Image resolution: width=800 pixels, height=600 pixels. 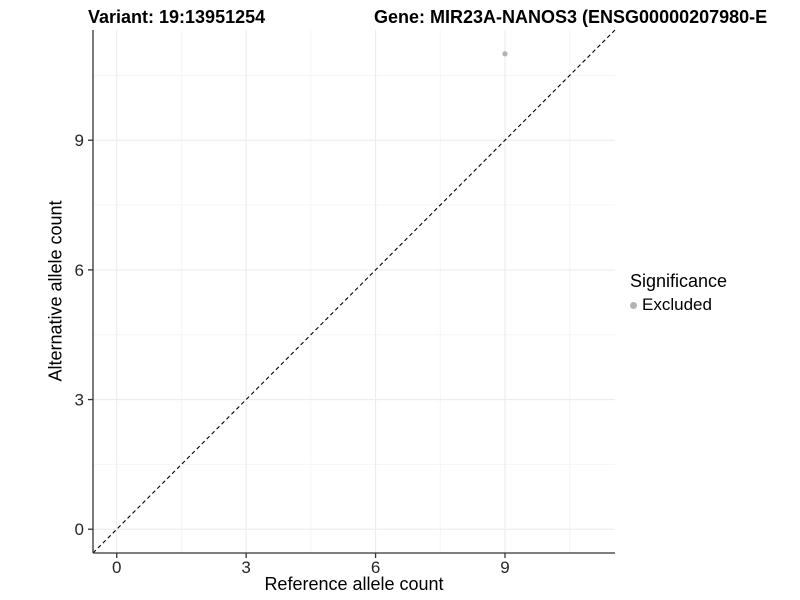 What do you see at coordinates (79, 140) in the screenshot?
I see `y-tick-label: 9` at bounding box center [79, 140].